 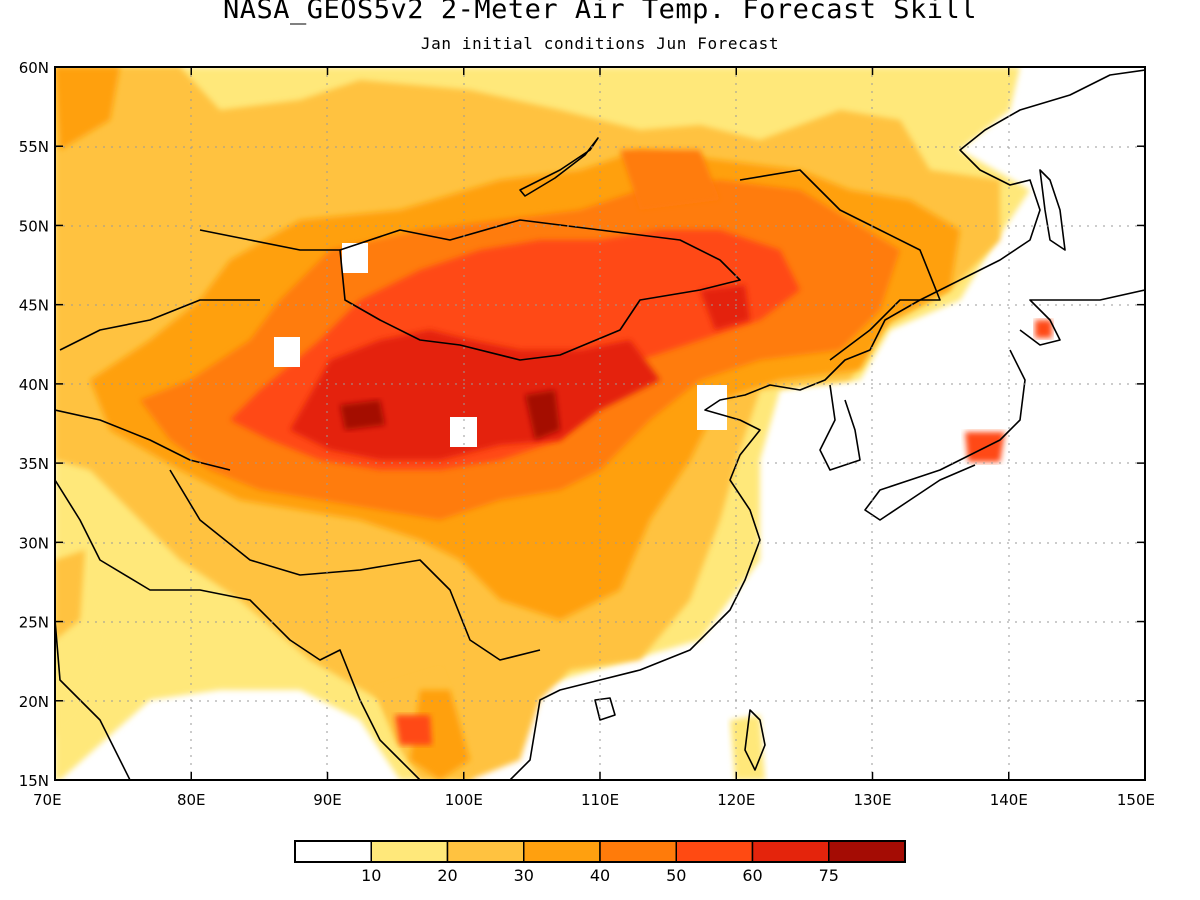 What do you see at coordinates (93, 699) in the screenshot?
I see `coastline-bay-of-bengal` at bounding box center [93, 699].